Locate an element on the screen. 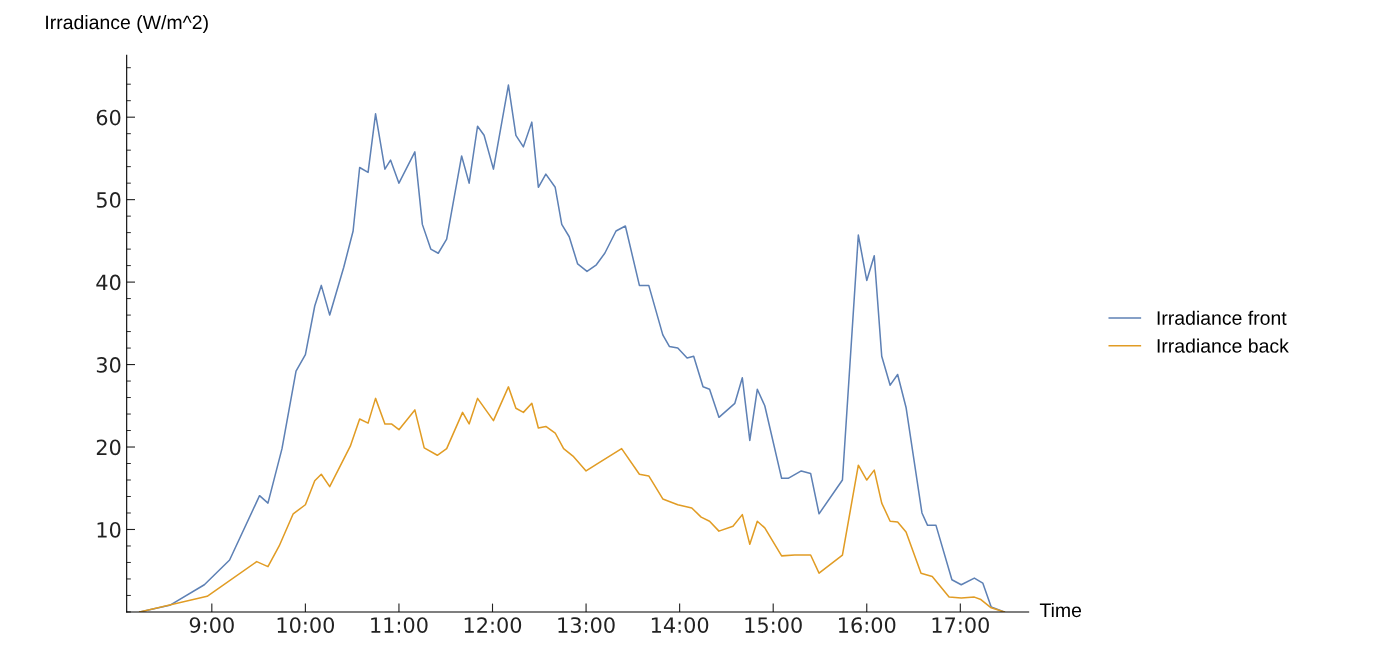  x-tick-label: 12:00 is located at coordinates (493, 625).